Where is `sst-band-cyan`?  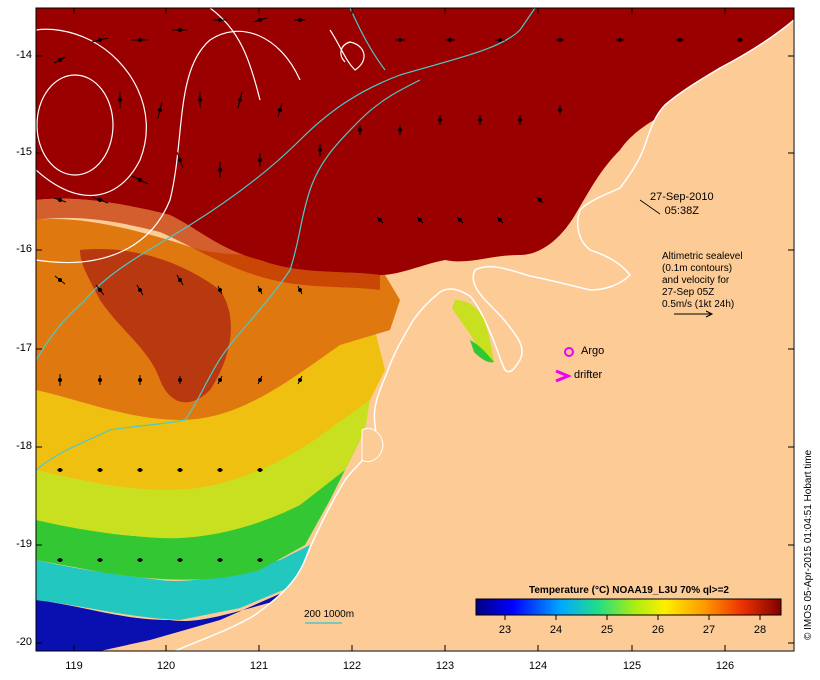 sst-band-cyan is located at coordinates (173, 582).